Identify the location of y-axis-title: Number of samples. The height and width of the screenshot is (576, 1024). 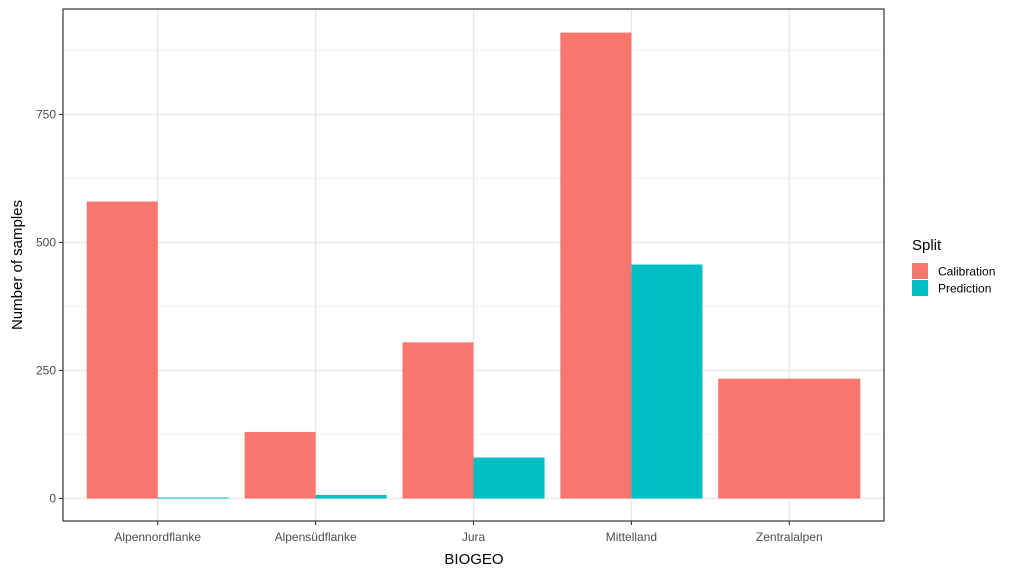
(17, 265).